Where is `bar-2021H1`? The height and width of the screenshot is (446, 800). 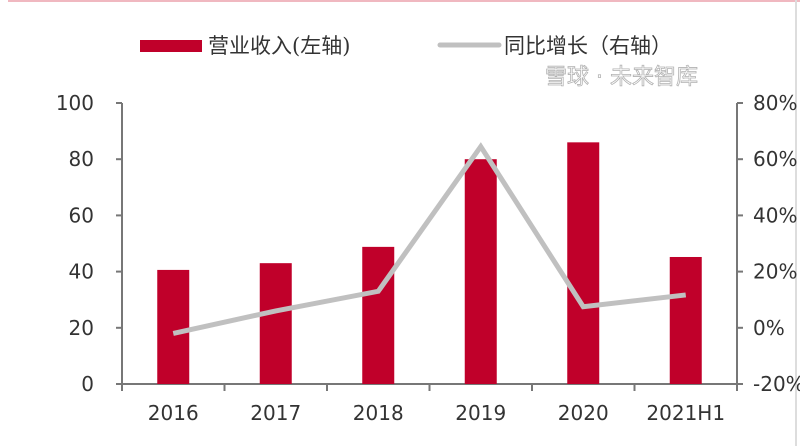
bar-2021H1 is located at coordinates (685, 320).